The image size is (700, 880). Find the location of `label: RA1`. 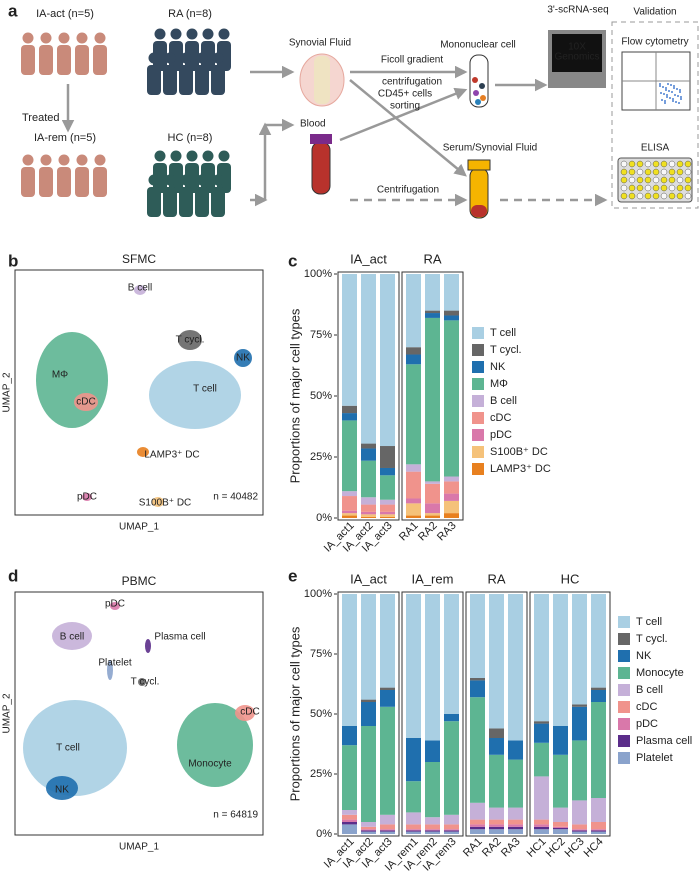

label: RA1 is located at coordinates (473, 848).